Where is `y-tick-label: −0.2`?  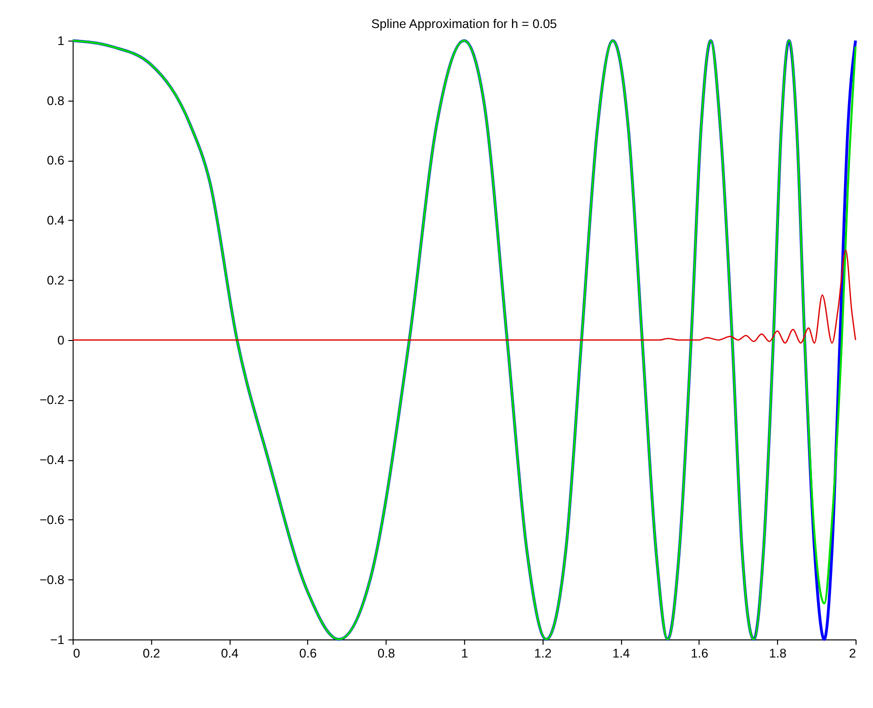 y-tick-label: −0.2 is located at coordinates (52, 400).